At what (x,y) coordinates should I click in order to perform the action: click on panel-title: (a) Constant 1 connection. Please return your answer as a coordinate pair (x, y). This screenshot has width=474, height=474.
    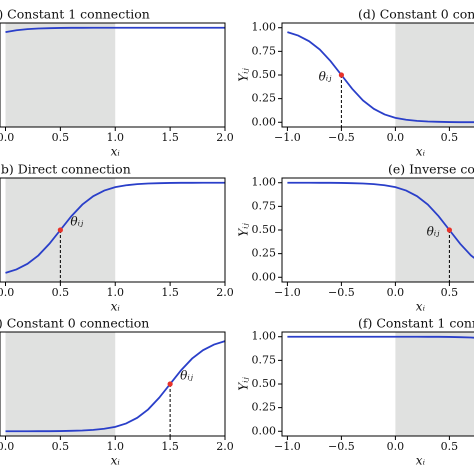
    Looking at the image, I should click on (75, 14).